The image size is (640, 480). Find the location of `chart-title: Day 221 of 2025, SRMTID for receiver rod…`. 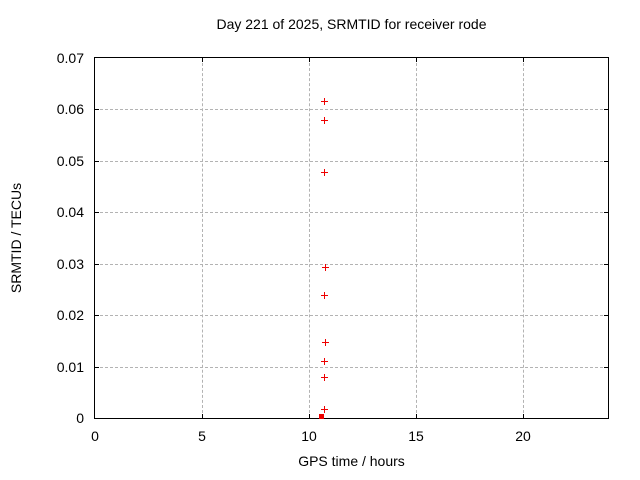

chart-title: Day 221 of 2025, SRMTID for receiver rod… is located at coordinates (351, 24).